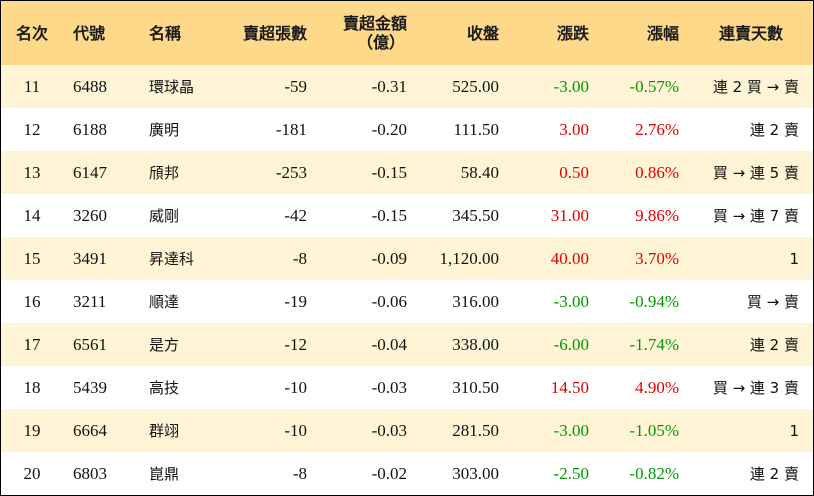  What do you see at coordinates (476, 129) in the screenshot?
I see `cell-close: 111.50` at bounding box center [476, 129].